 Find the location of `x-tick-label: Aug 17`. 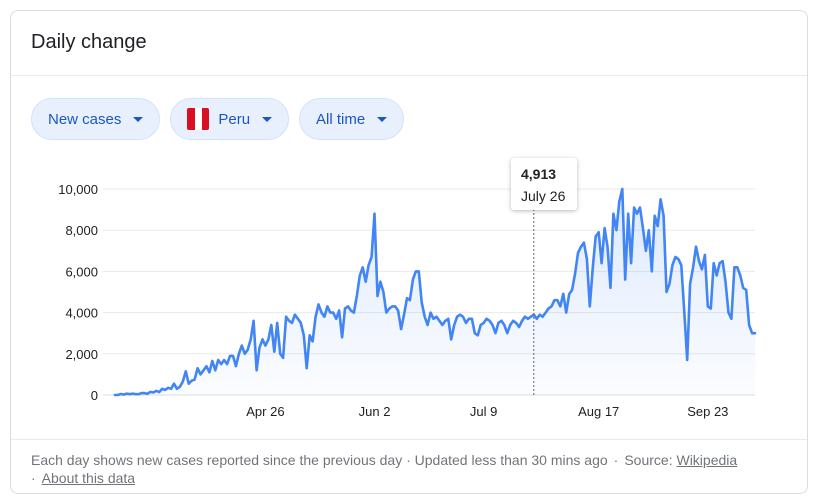

x-tick-label: Aug 17 is located at coordinates (598, 411).